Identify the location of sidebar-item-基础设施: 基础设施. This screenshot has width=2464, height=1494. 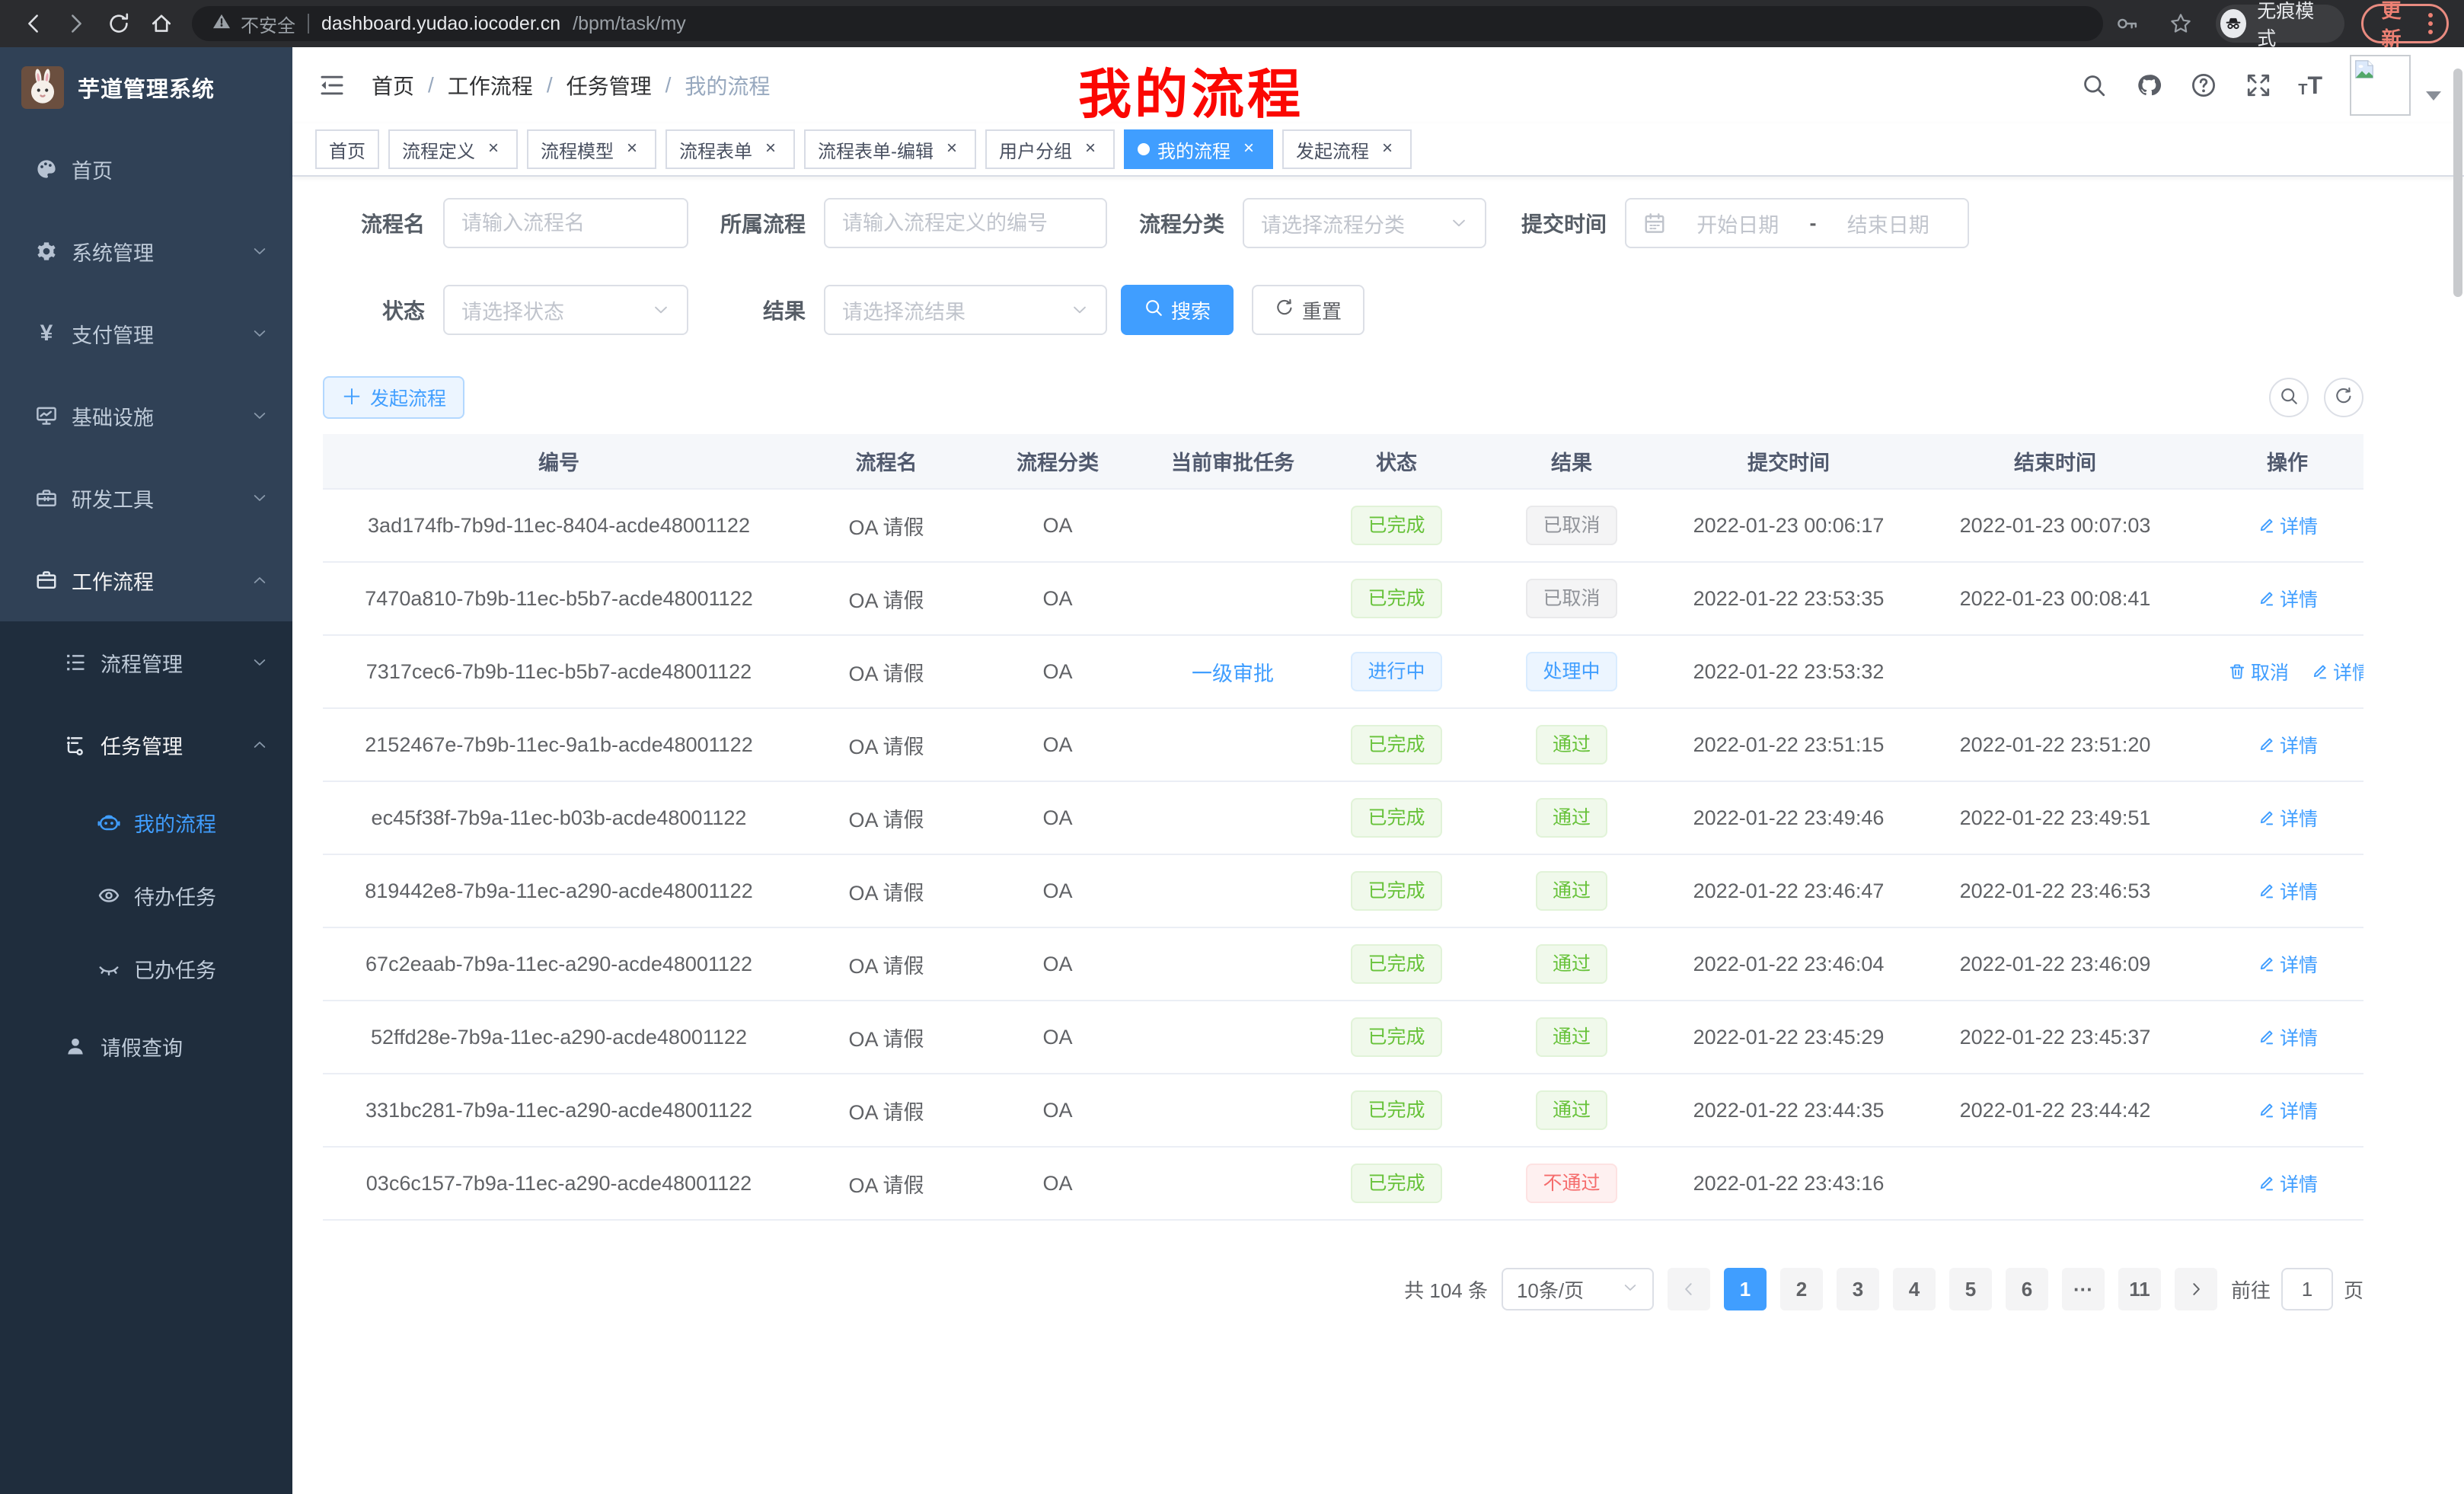
(146, 416).